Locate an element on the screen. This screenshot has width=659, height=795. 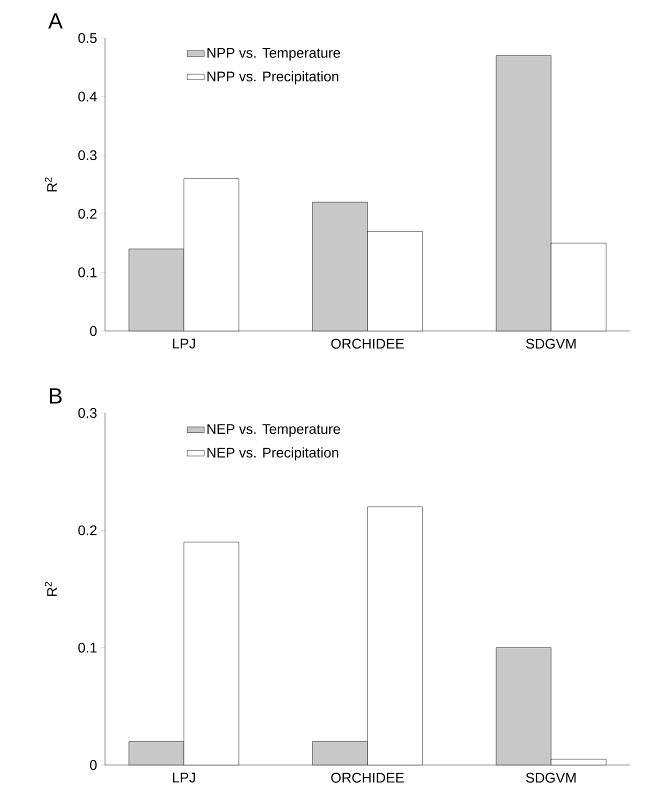
chart-title: A is located at coordinates (55, 20).